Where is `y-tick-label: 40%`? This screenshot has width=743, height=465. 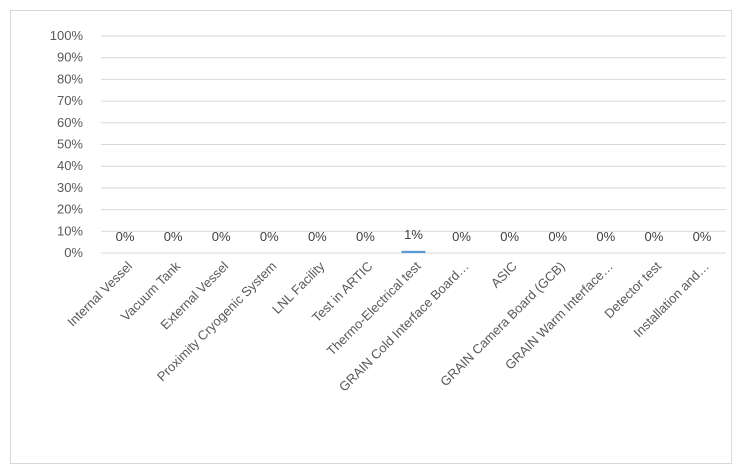
y-tick-label: 40% is located at coordinates (70, 165).